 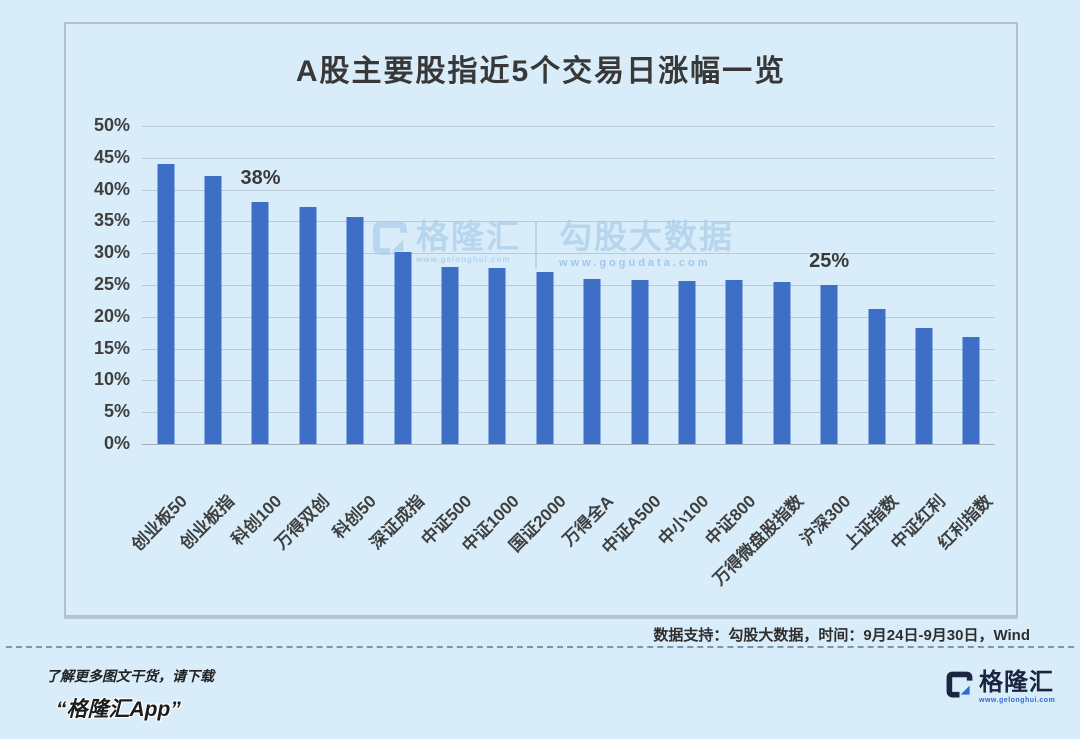 What do you see at coordinates (959, 684) in the screenshot?
I see `gelonghui-logo-icon` at bounding box center [959, 684].